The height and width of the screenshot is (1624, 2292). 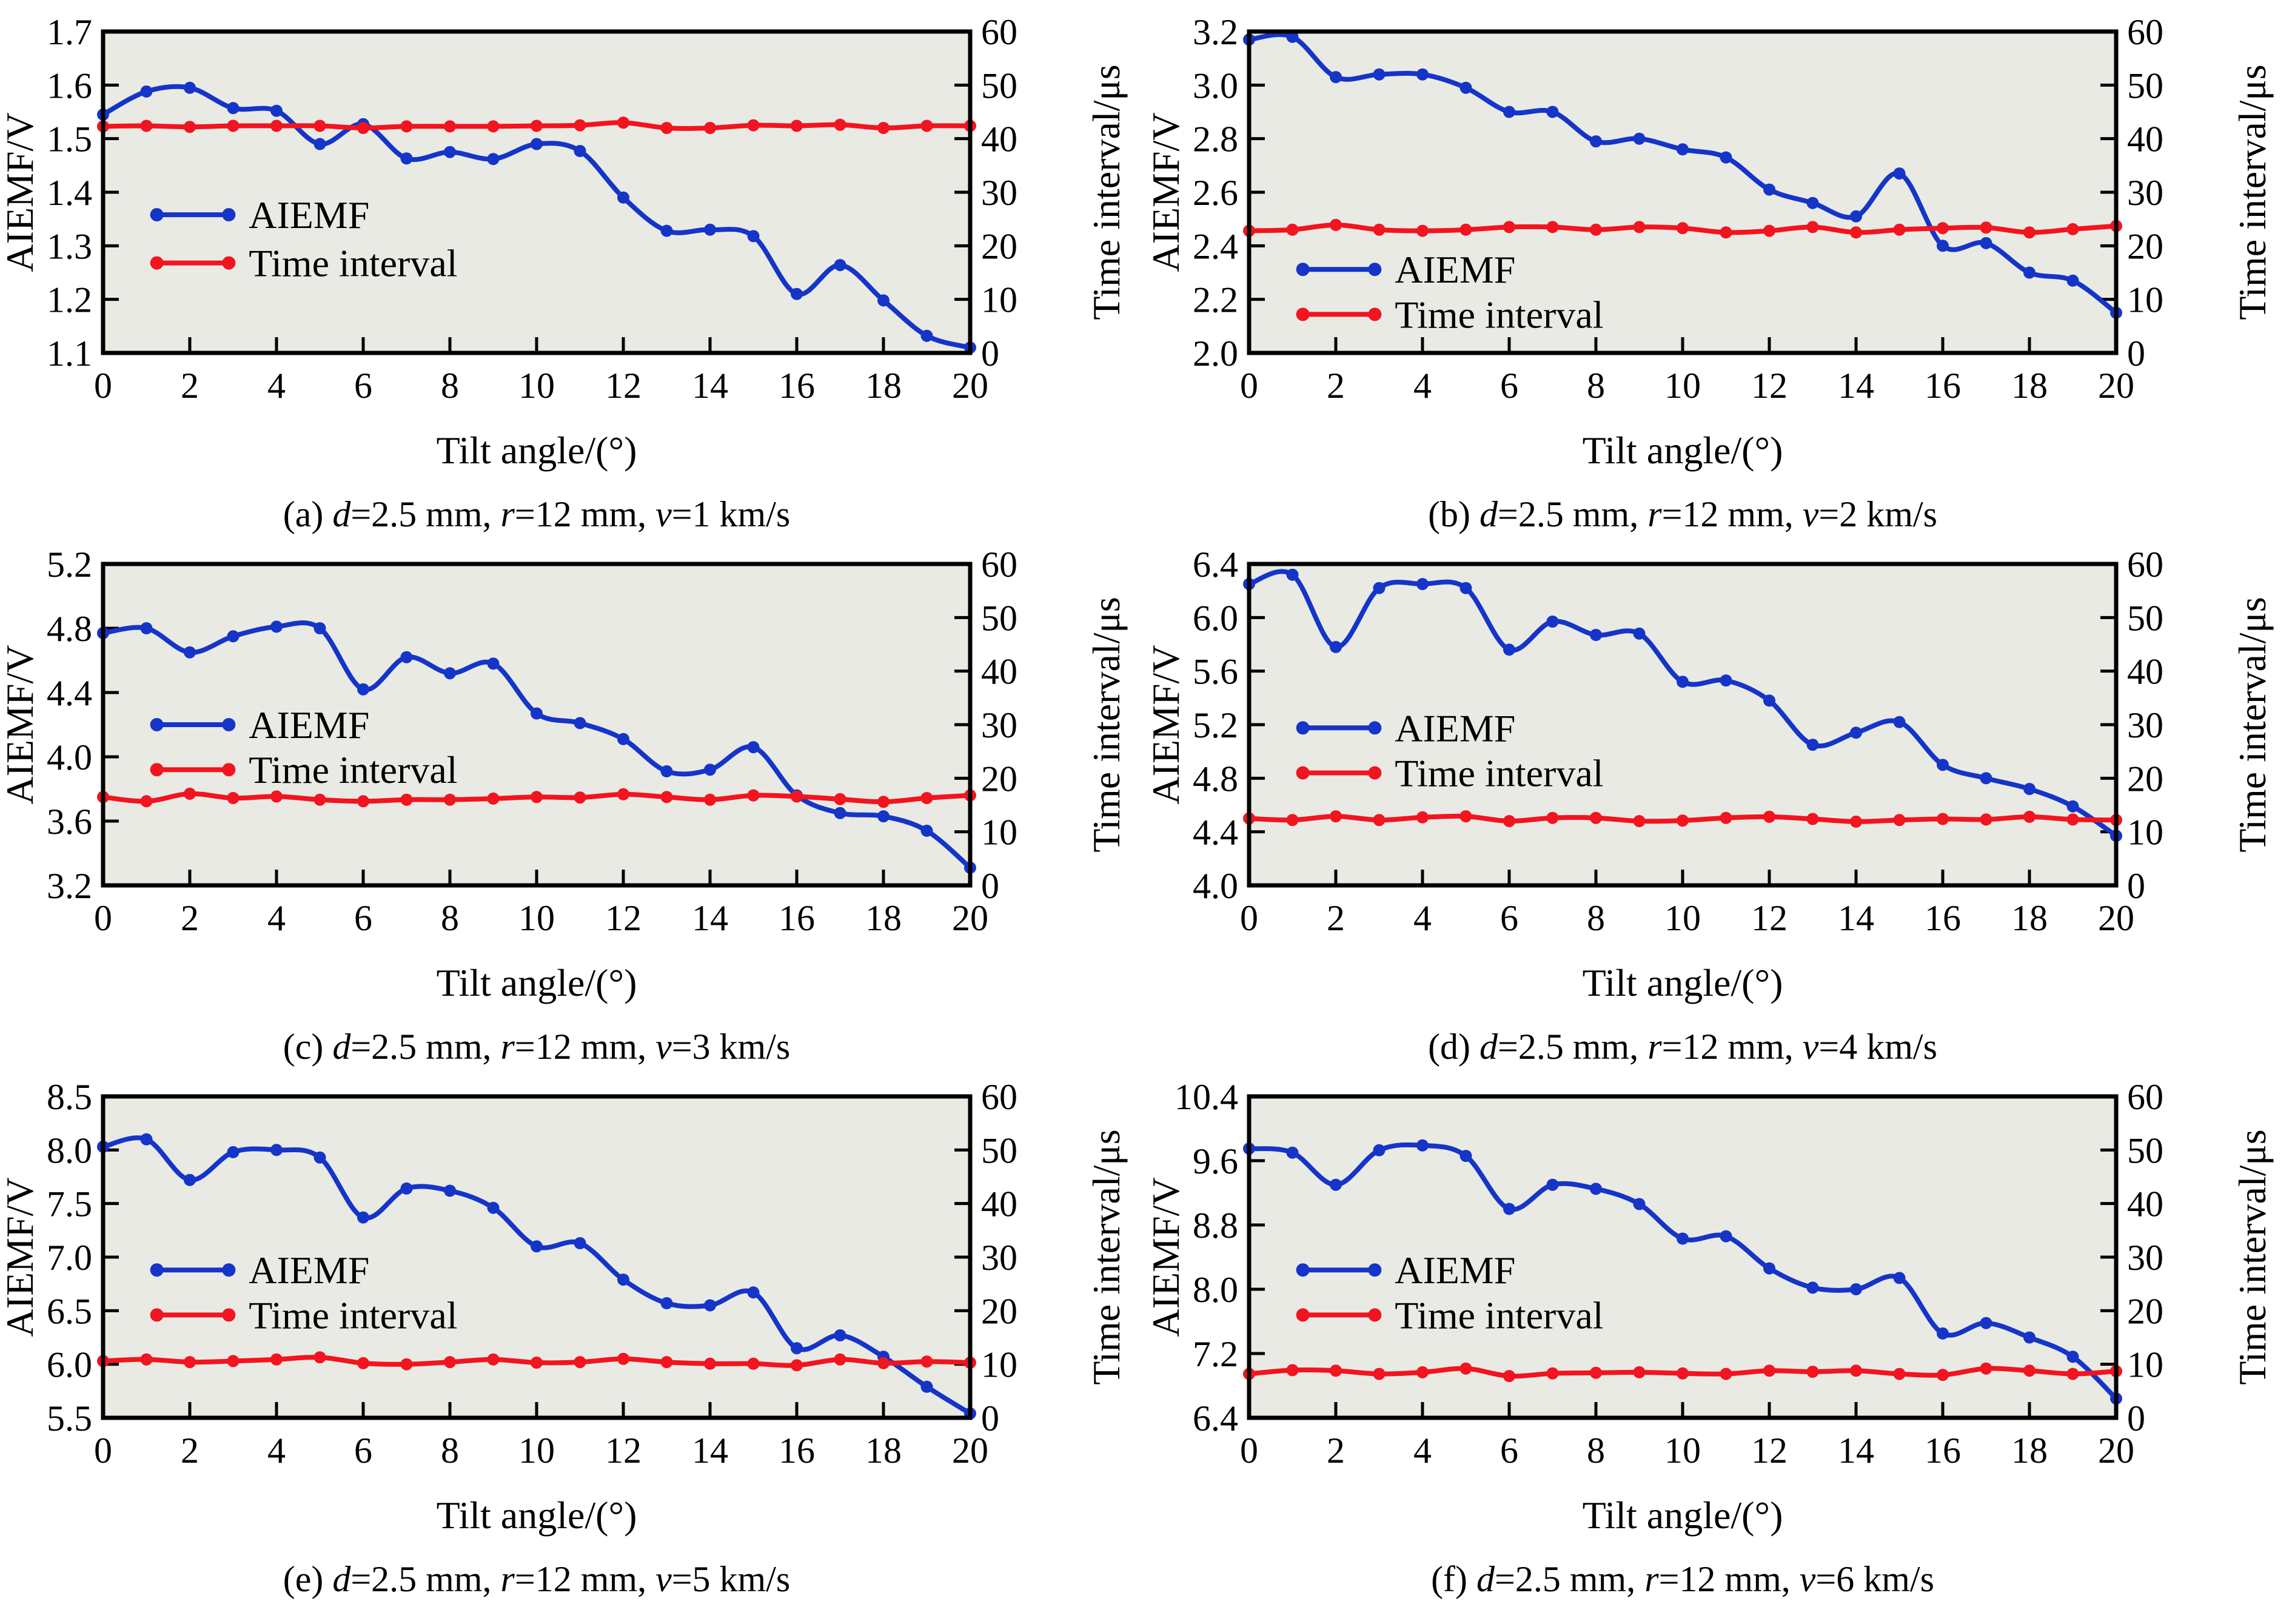 What do you see at coordinates (731, 1047) in the screenshot?
I see `caption-fragment: =3 km/s` at bounding box center [731, 1047].